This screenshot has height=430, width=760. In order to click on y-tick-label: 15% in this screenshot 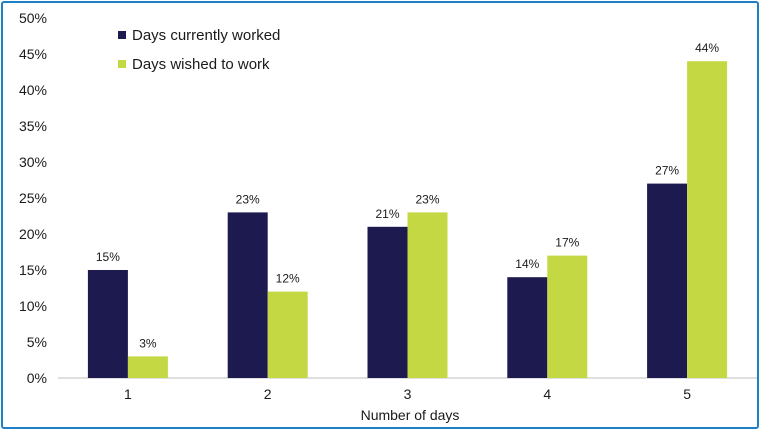, I will do `click(33, 270)`.